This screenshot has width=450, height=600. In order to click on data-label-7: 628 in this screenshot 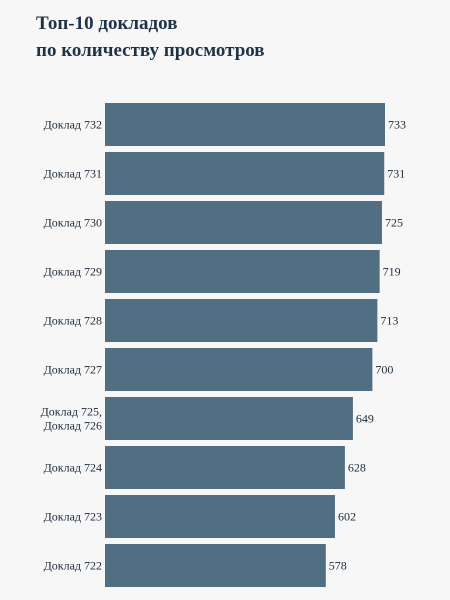, I will do `click(357, 468)`.